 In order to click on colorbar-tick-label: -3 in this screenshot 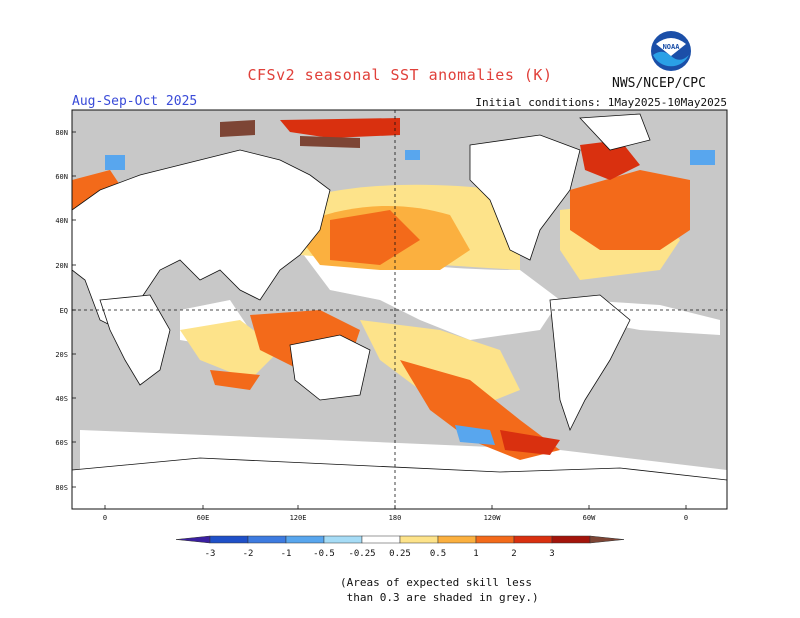, I will do `click(210, 554)`.